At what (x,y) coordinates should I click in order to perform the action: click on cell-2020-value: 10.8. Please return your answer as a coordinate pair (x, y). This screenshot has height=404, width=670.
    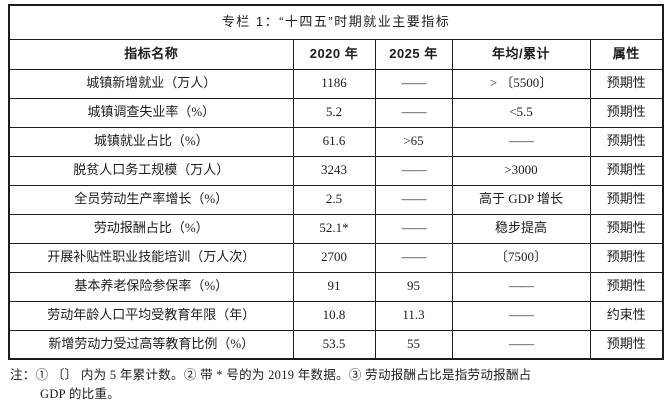
    Looking at the image, I should click on (334, 315).